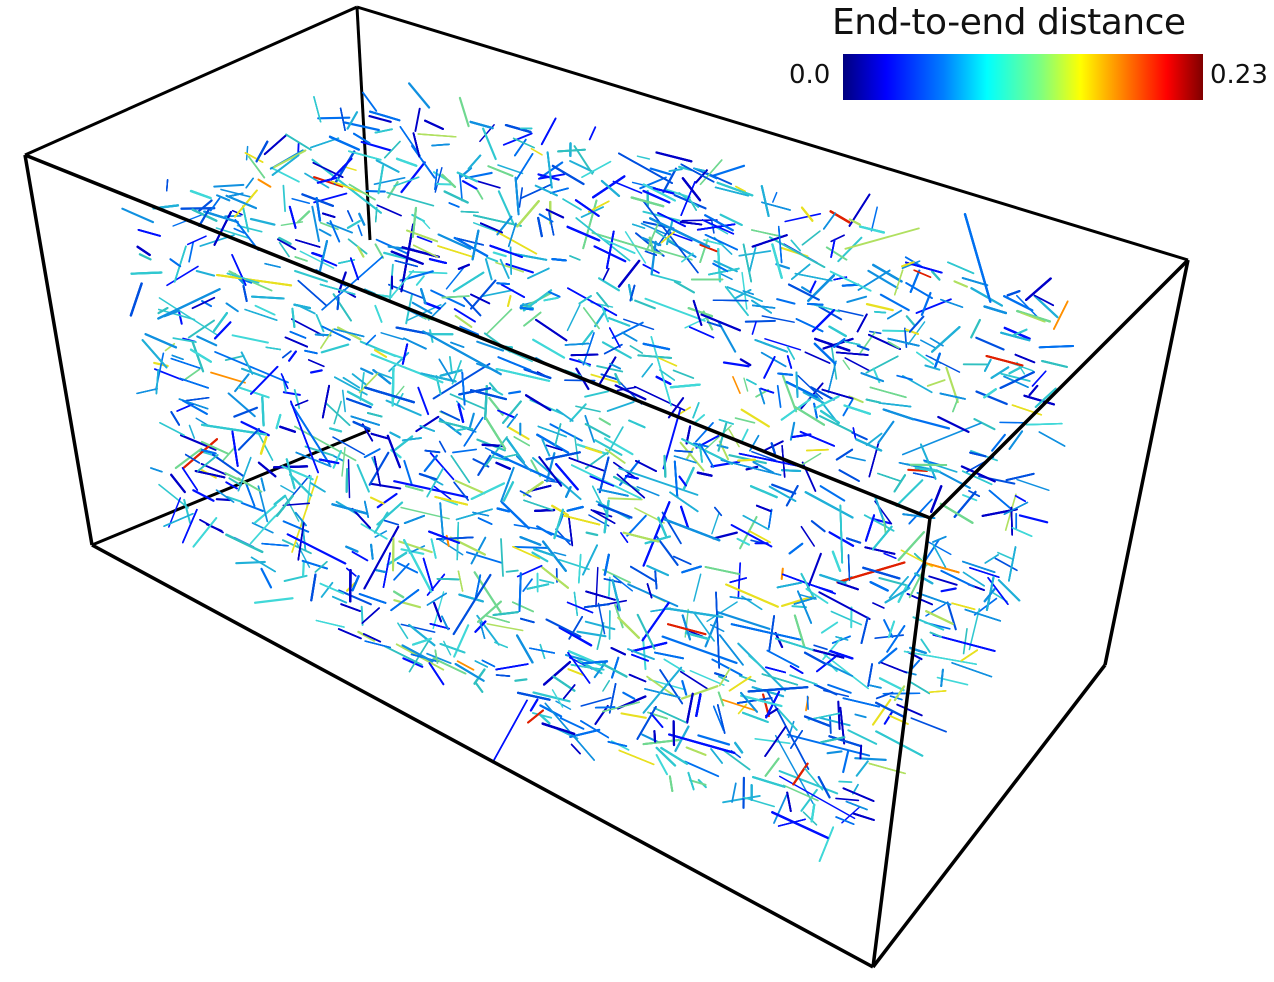 The width and height of the screenshot is (1274, 982). Describe the element at coordinates (1023, 77) in the screenshot. I see `colorbar` at that location.